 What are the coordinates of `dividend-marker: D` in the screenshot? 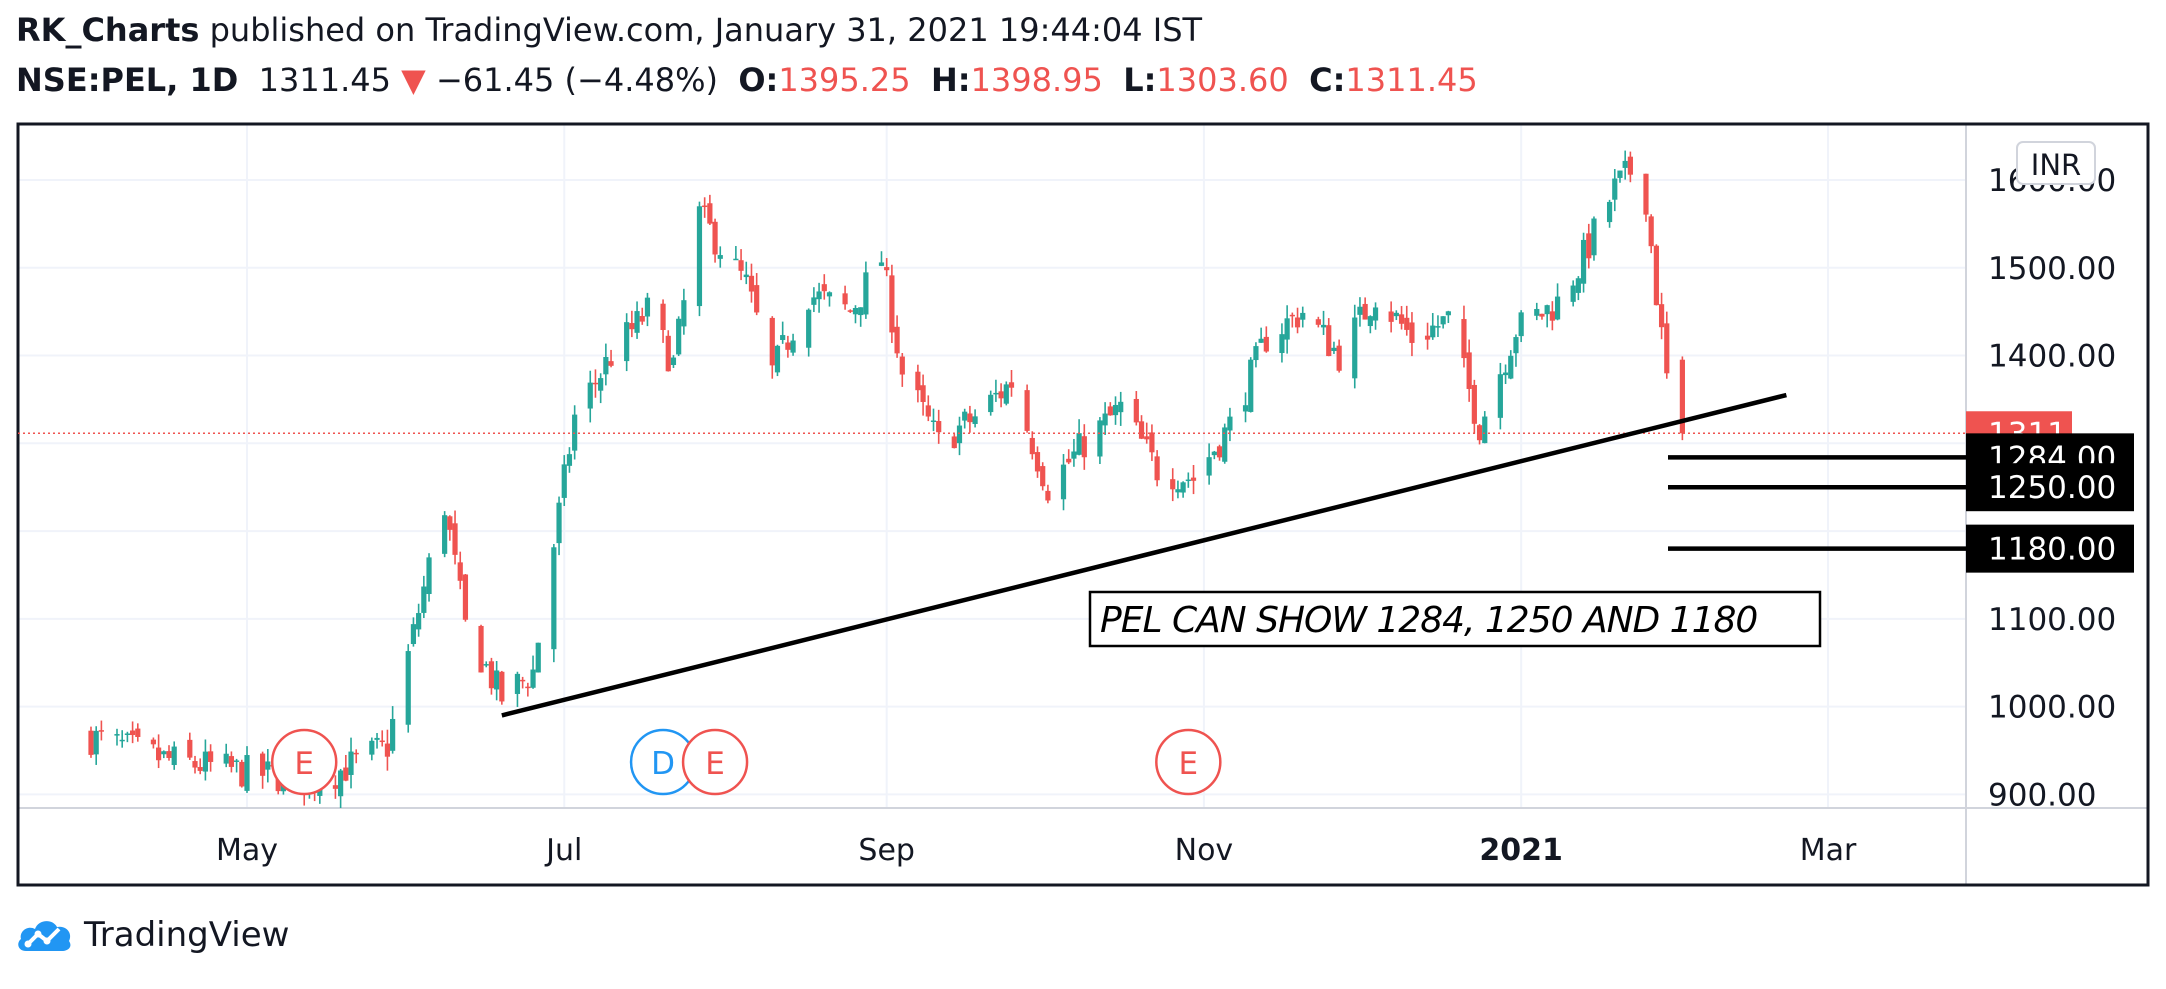 It's located at (663, 762).